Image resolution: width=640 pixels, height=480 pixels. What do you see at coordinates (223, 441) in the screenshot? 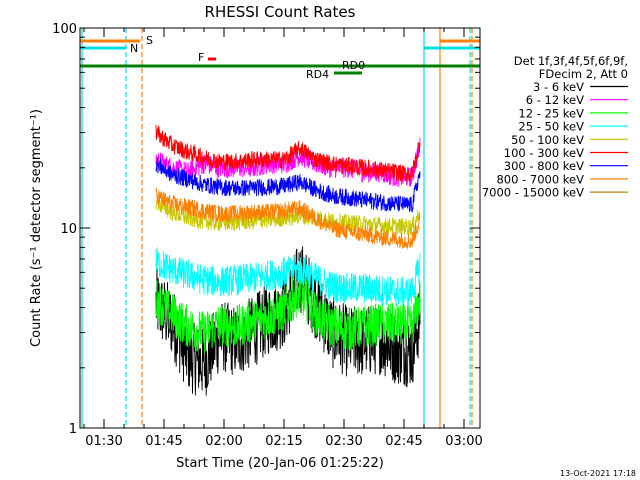
I see `x-tick-label: 02:00` at bounding box center [223, 441].